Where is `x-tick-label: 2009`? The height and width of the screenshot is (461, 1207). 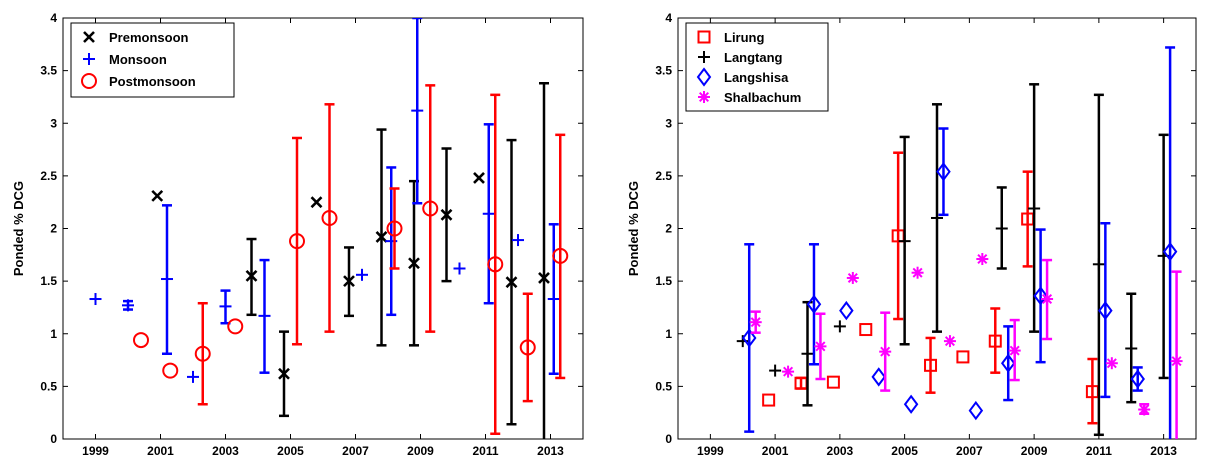 x-tick-label: 2009 is located at coordinates (420, 451).